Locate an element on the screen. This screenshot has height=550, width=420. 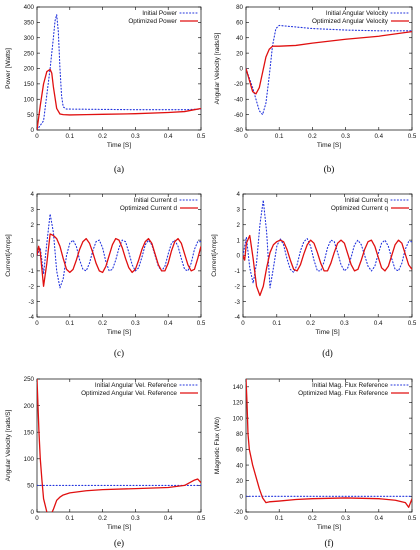
y-tick-label: 80 is located at coordinates (239, 7).